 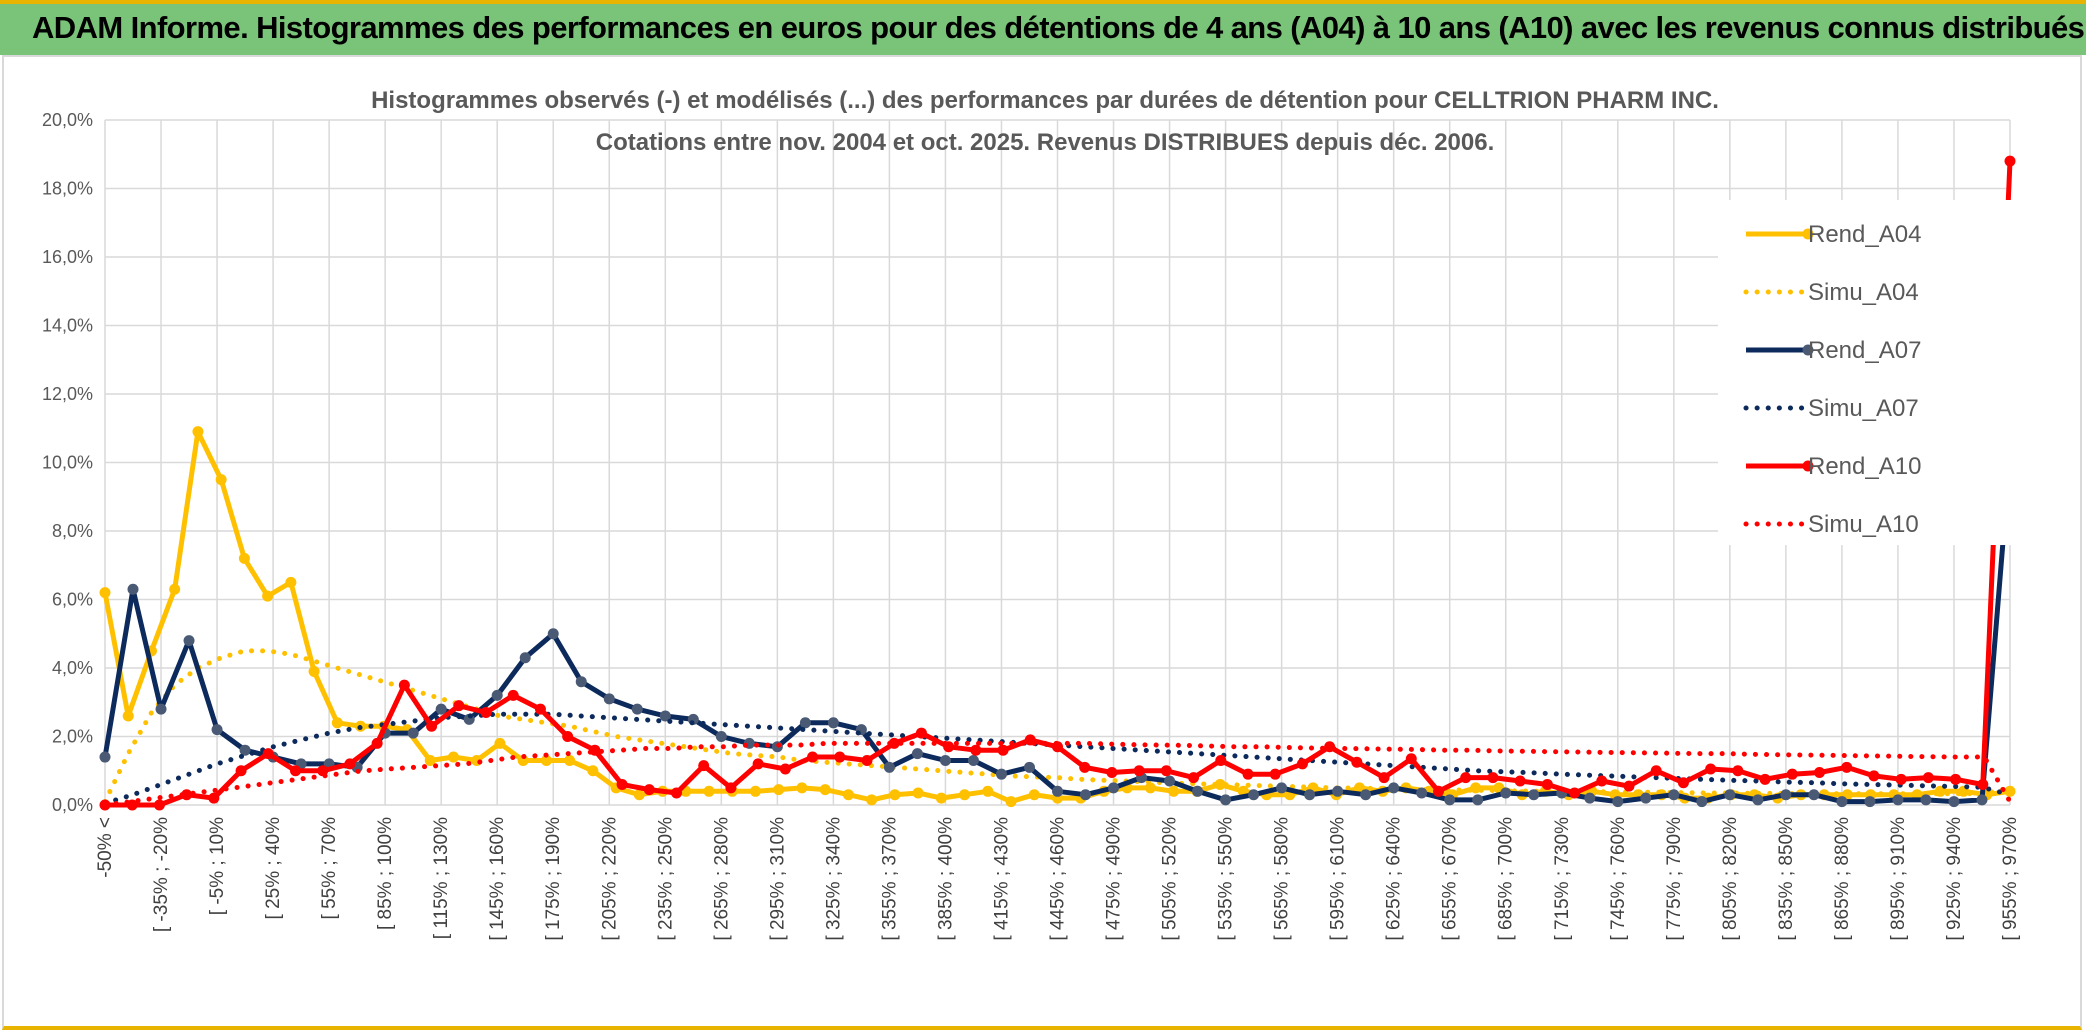 What do you see at coordinates (1674, 879) in the screenshot?
I see `x-tick-label: [ 775% ; 790%` at bounding box center [1674, 879].